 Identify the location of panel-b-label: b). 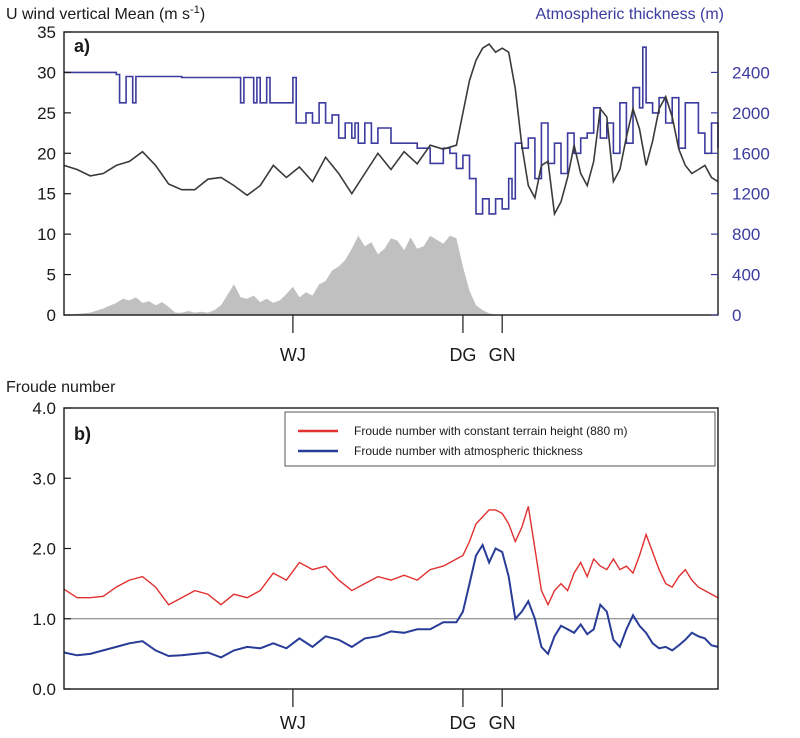
(82, 434).